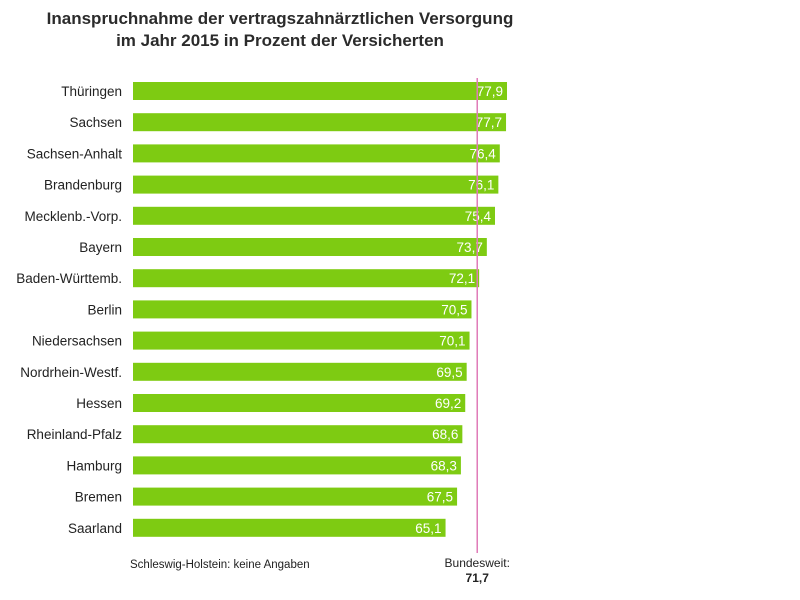  I want to click on value-label: 70,1, so click(452, 341).